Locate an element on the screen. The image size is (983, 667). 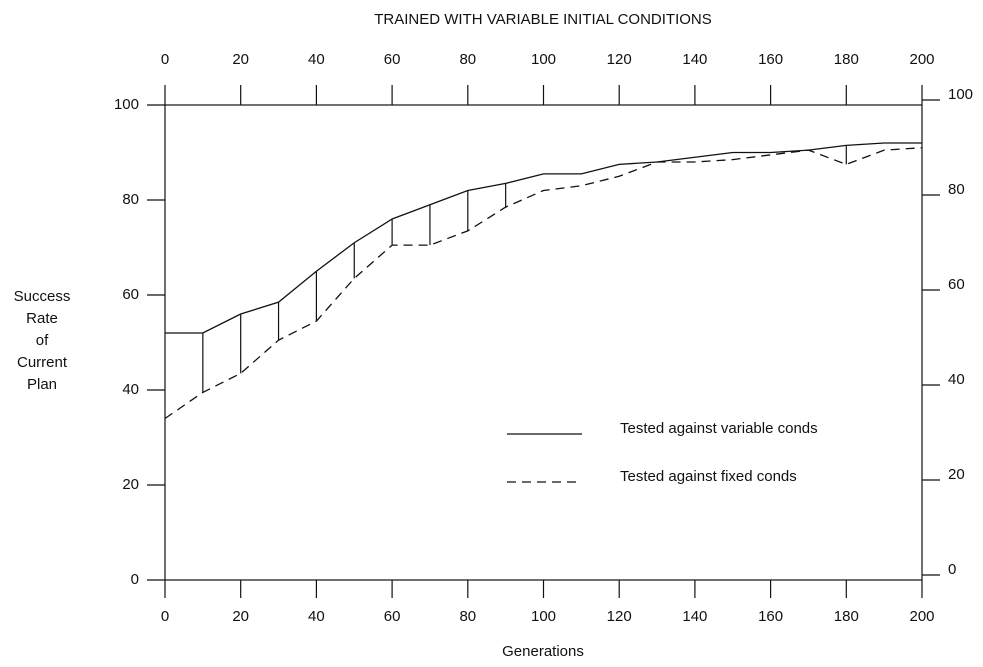
x-axis-label: Generations is located at coordinates (543, 651).